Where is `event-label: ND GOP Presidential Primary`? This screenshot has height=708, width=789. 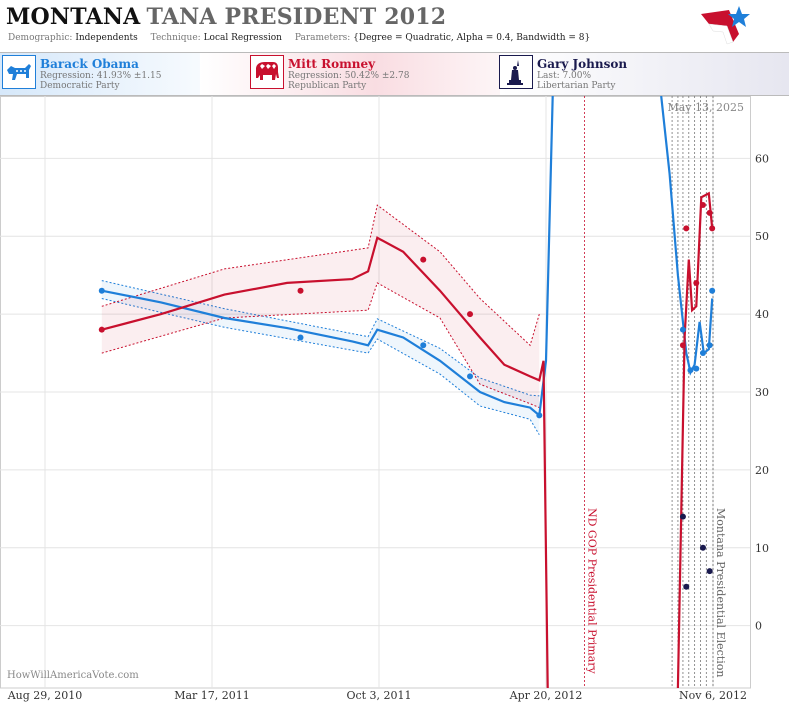 event-label: ND GOP Presidential Primary is located at coordinates (591, 591).